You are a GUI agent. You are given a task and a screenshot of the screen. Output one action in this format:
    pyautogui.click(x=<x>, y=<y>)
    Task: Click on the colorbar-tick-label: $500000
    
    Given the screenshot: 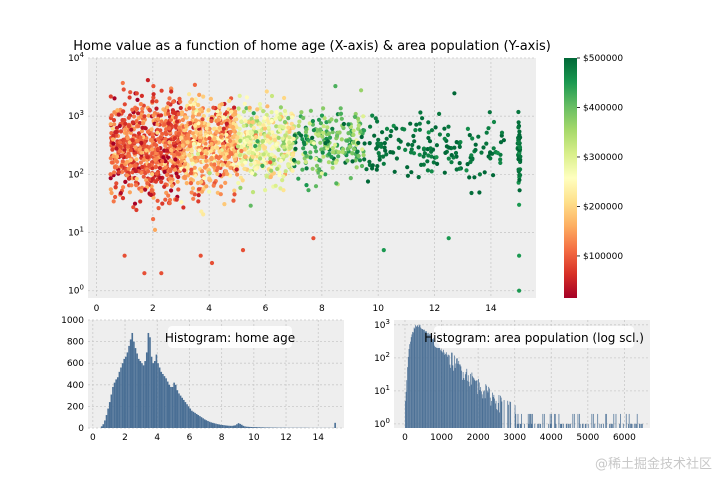 What is the action you would take?
    pyautogui.click(x=603, y=59)
    